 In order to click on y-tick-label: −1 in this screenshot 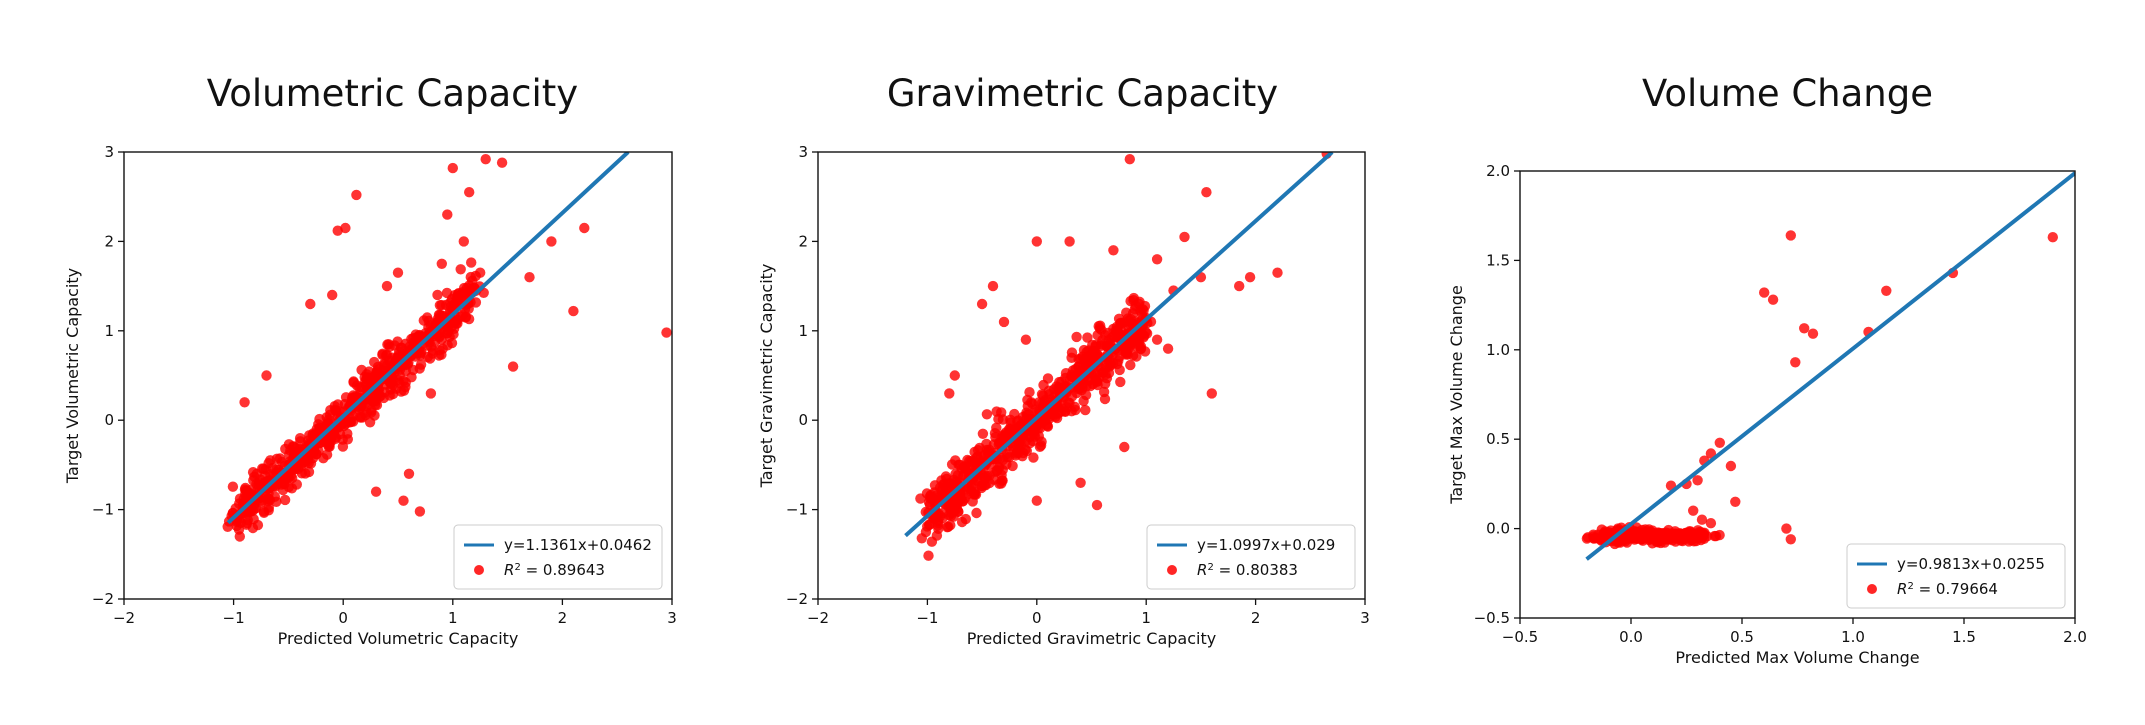, I will do `click(797, 510)`.